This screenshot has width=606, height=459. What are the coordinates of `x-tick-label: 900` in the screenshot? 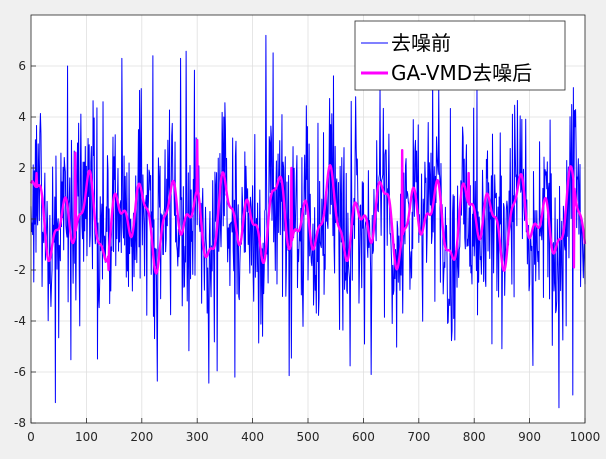 It's located at (529, 437).